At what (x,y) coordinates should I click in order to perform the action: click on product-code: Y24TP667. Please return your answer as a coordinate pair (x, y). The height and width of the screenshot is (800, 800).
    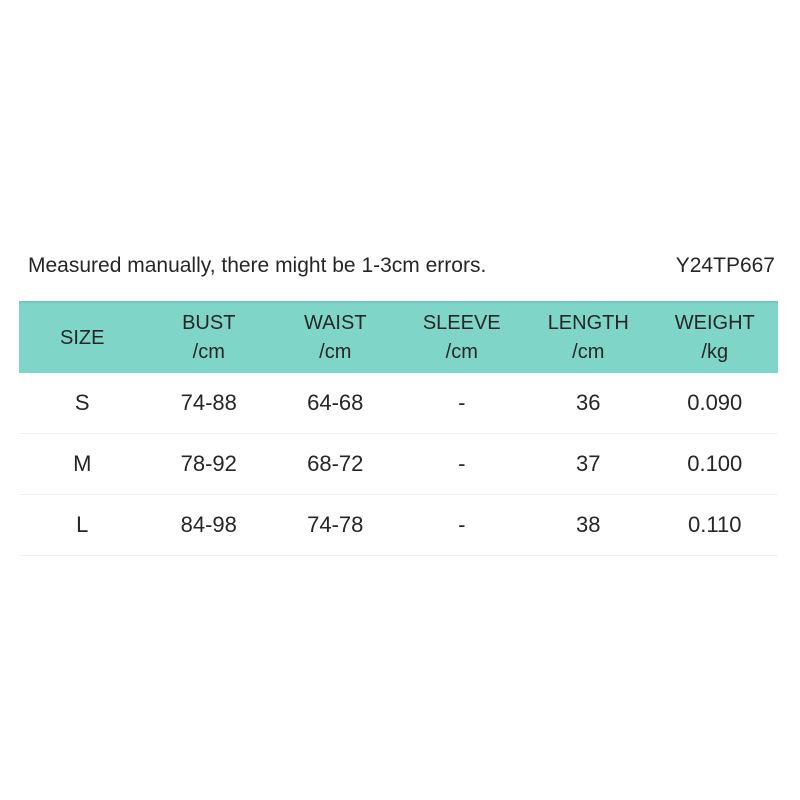
    Looking at the image, I should click on (725, 265).